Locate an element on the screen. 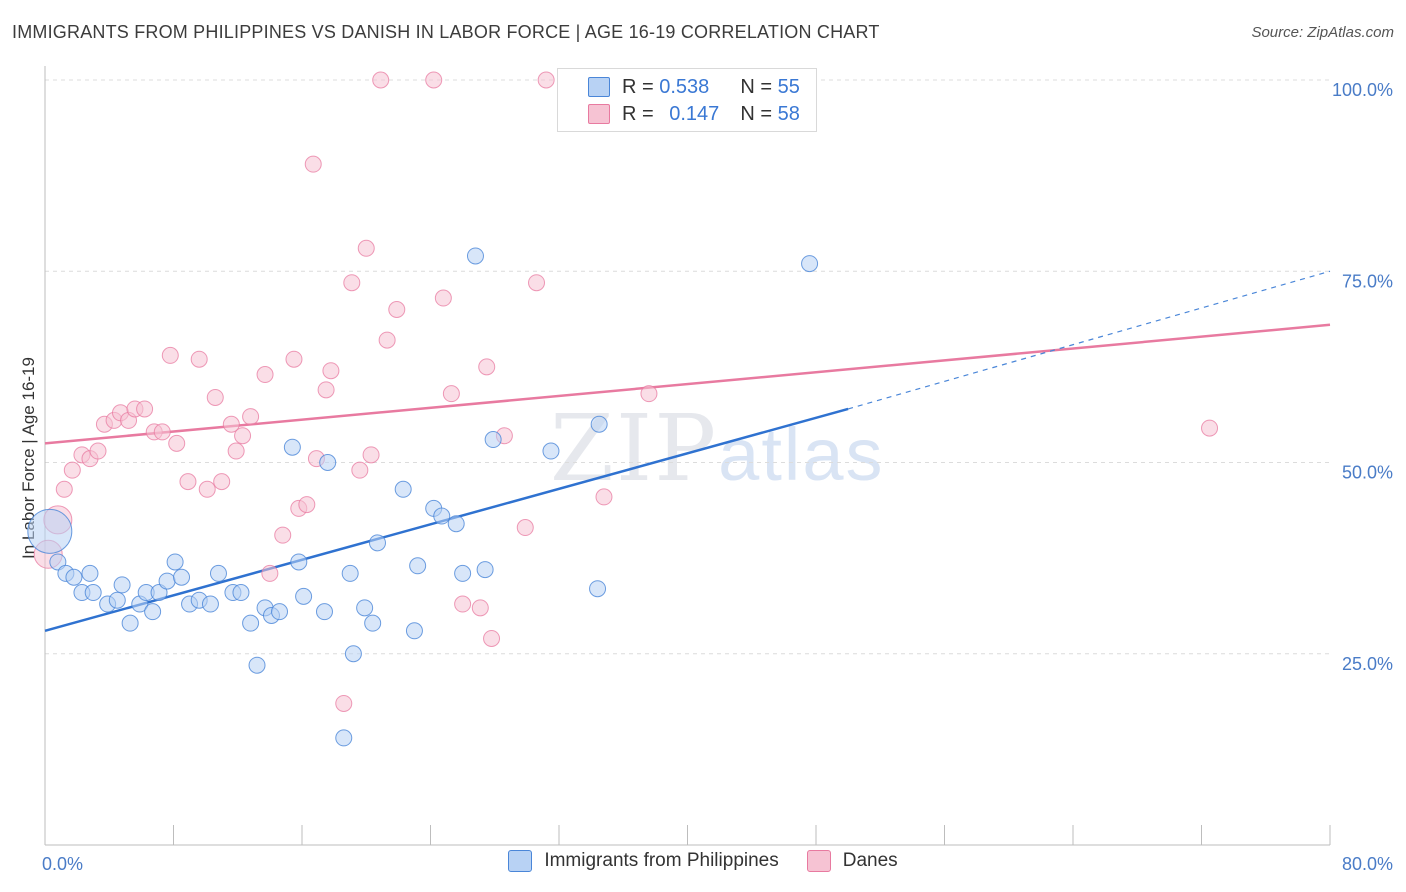 The image size is (1406, 892). y-tick-label: 75.0% is located at coordinates (1367, 281).